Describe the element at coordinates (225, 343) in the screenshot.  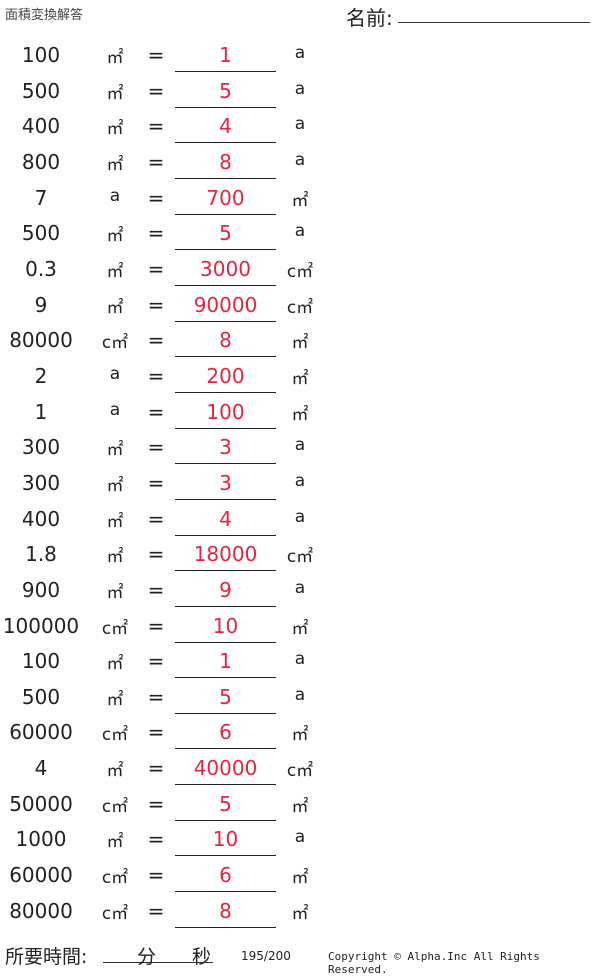
I see `answer: 8` at that location.